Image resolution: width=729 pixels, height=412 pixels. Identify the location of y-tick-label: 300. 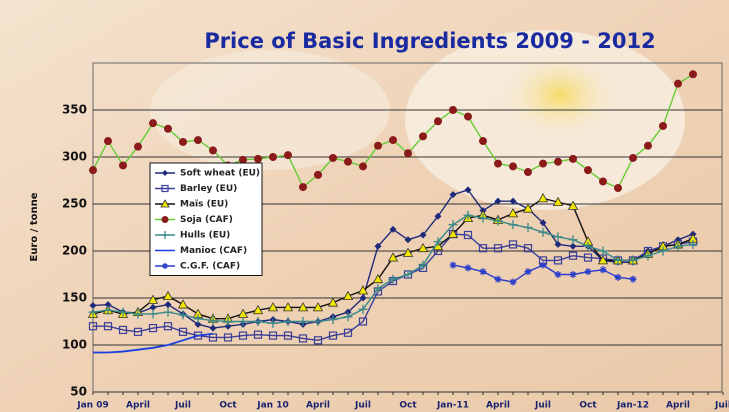
(74, 157).